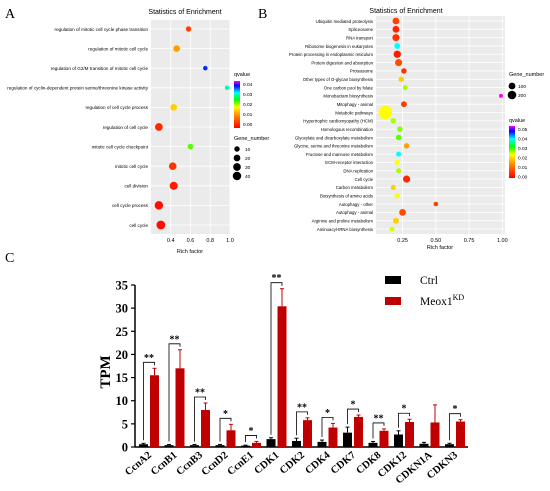 Image resolution: width=550 pixels, height=491 pixels. What do you see at coordinates (348, 96) in the screenshot?
I see `b-term-label: Monobactam biosynthesis` at bounding box center [348, 96].